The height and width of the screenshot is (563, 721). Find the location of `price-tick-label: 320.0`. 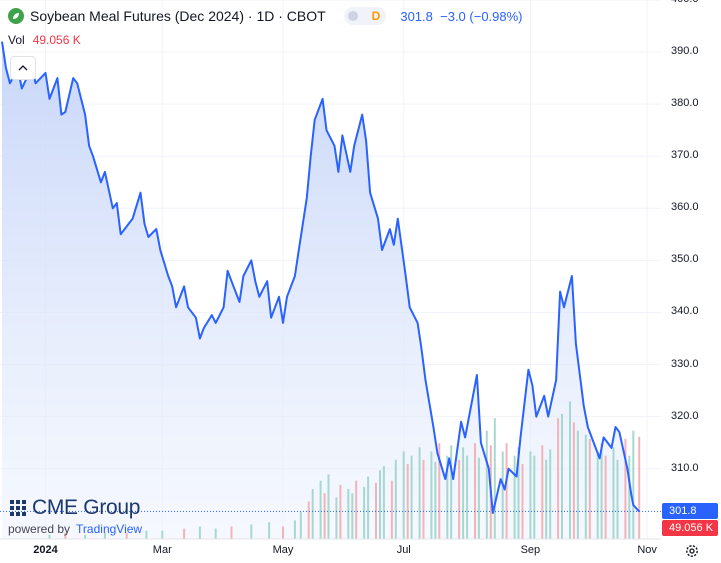

price-tick-label: 320.0 is located at coordinates (685, 415).